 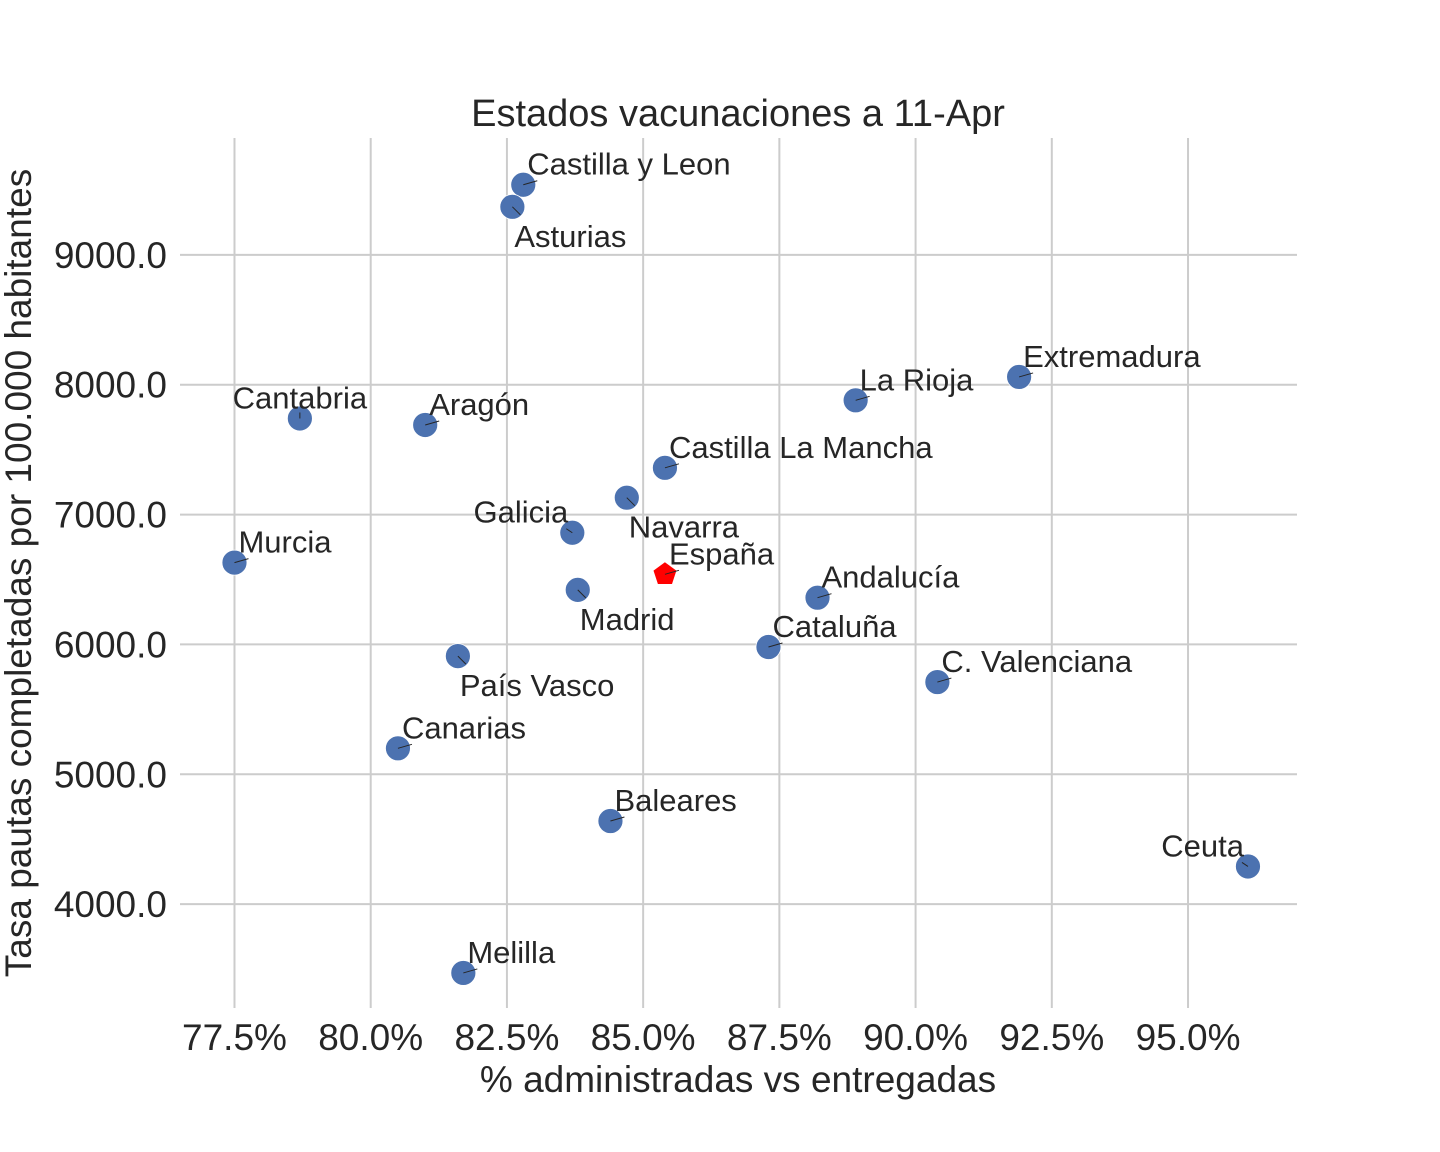 What do you see at coordinates (537, 685) in the screenshot?
I see `point-label: País Vasco` at bounding box center [537, 685].